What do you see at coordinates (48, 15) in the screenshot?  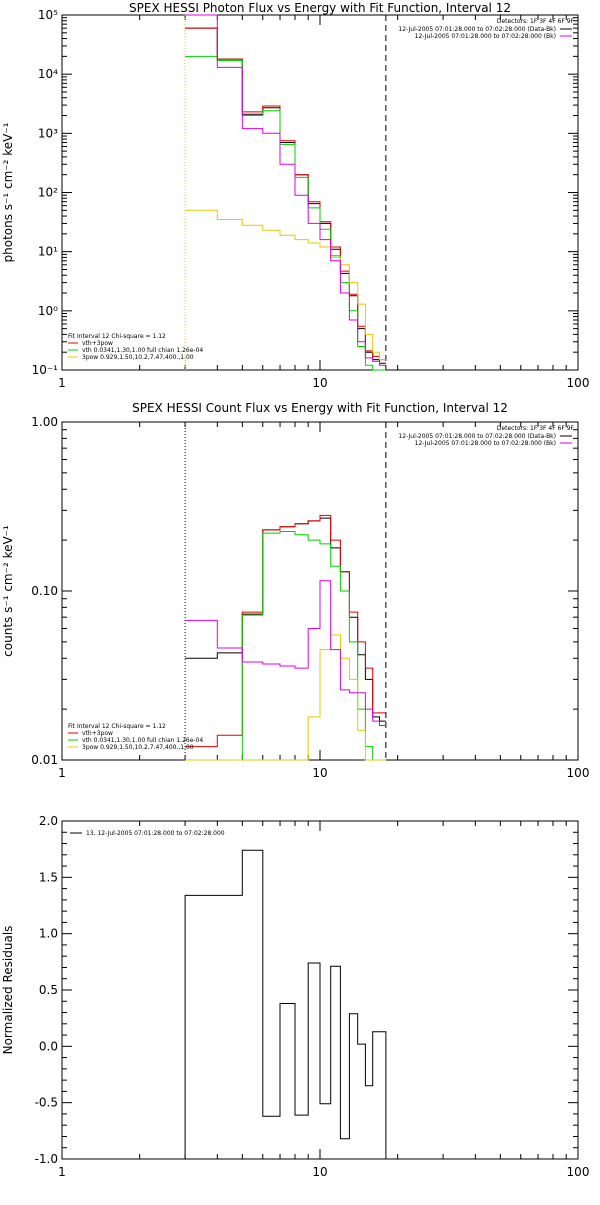 I see `y-tick-label: 10⁵` at bounding box center [48, 15].